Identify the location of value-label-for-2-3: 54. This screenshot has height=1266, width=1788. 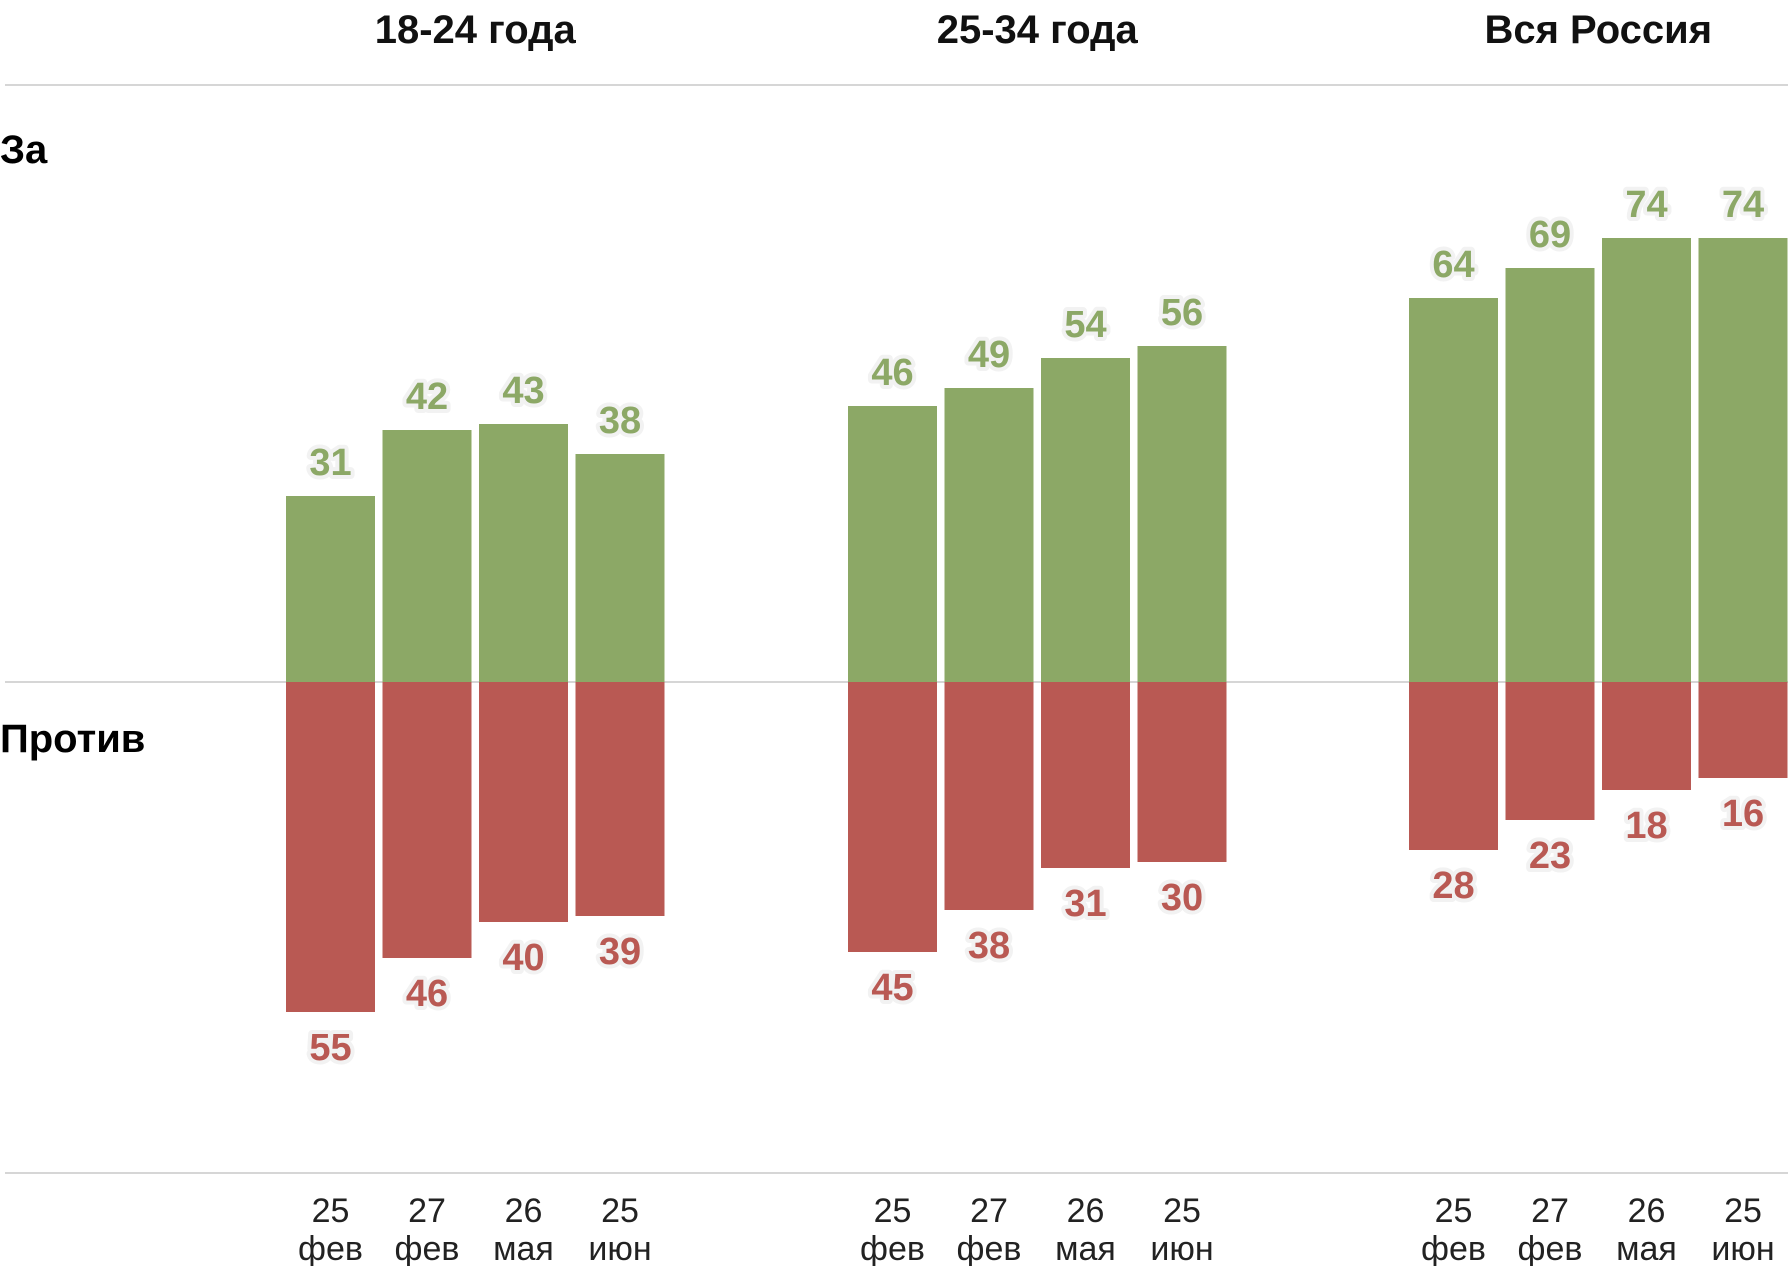
(1085, 325).